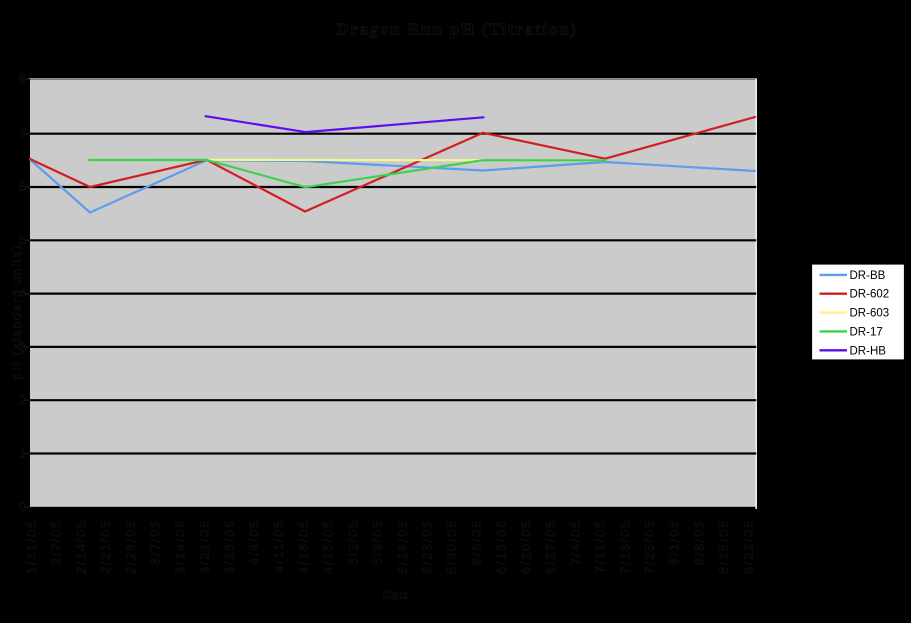  Describe the element at coordinates (601, 546) in the screenshot. I see `svg-text: 7/11/05` at that location.